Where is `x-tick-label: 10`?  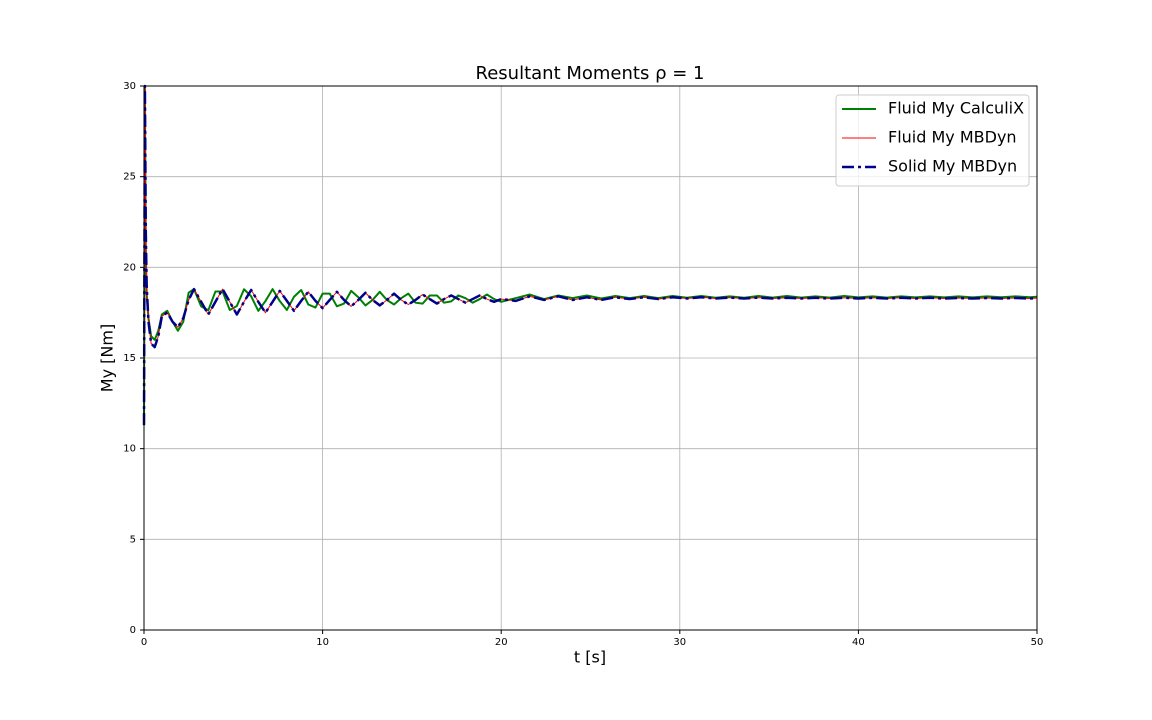 x-tick-label: 10 is located at coordinates (322, 642).